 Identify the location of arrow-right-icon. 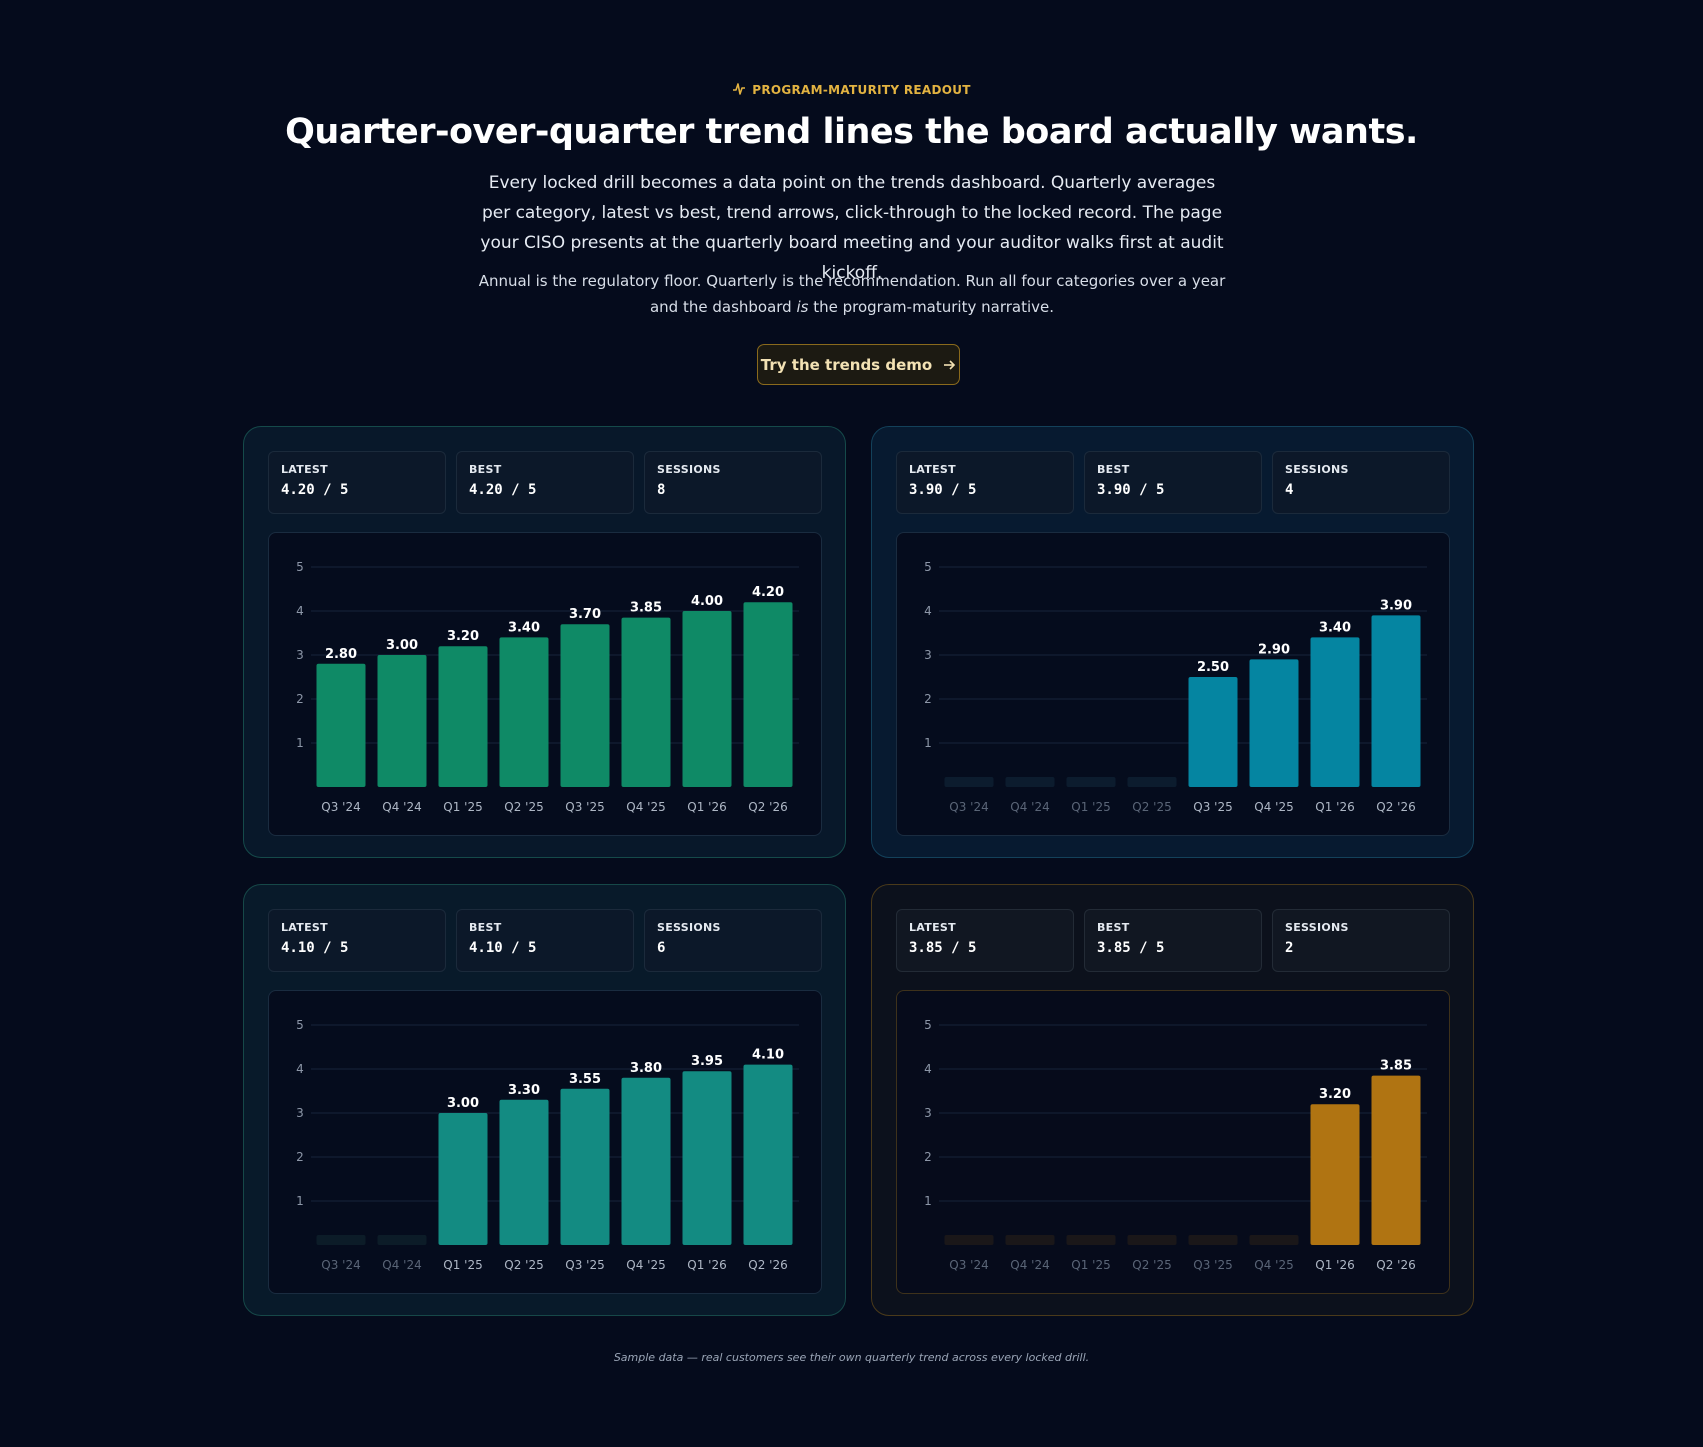
(950, 364).